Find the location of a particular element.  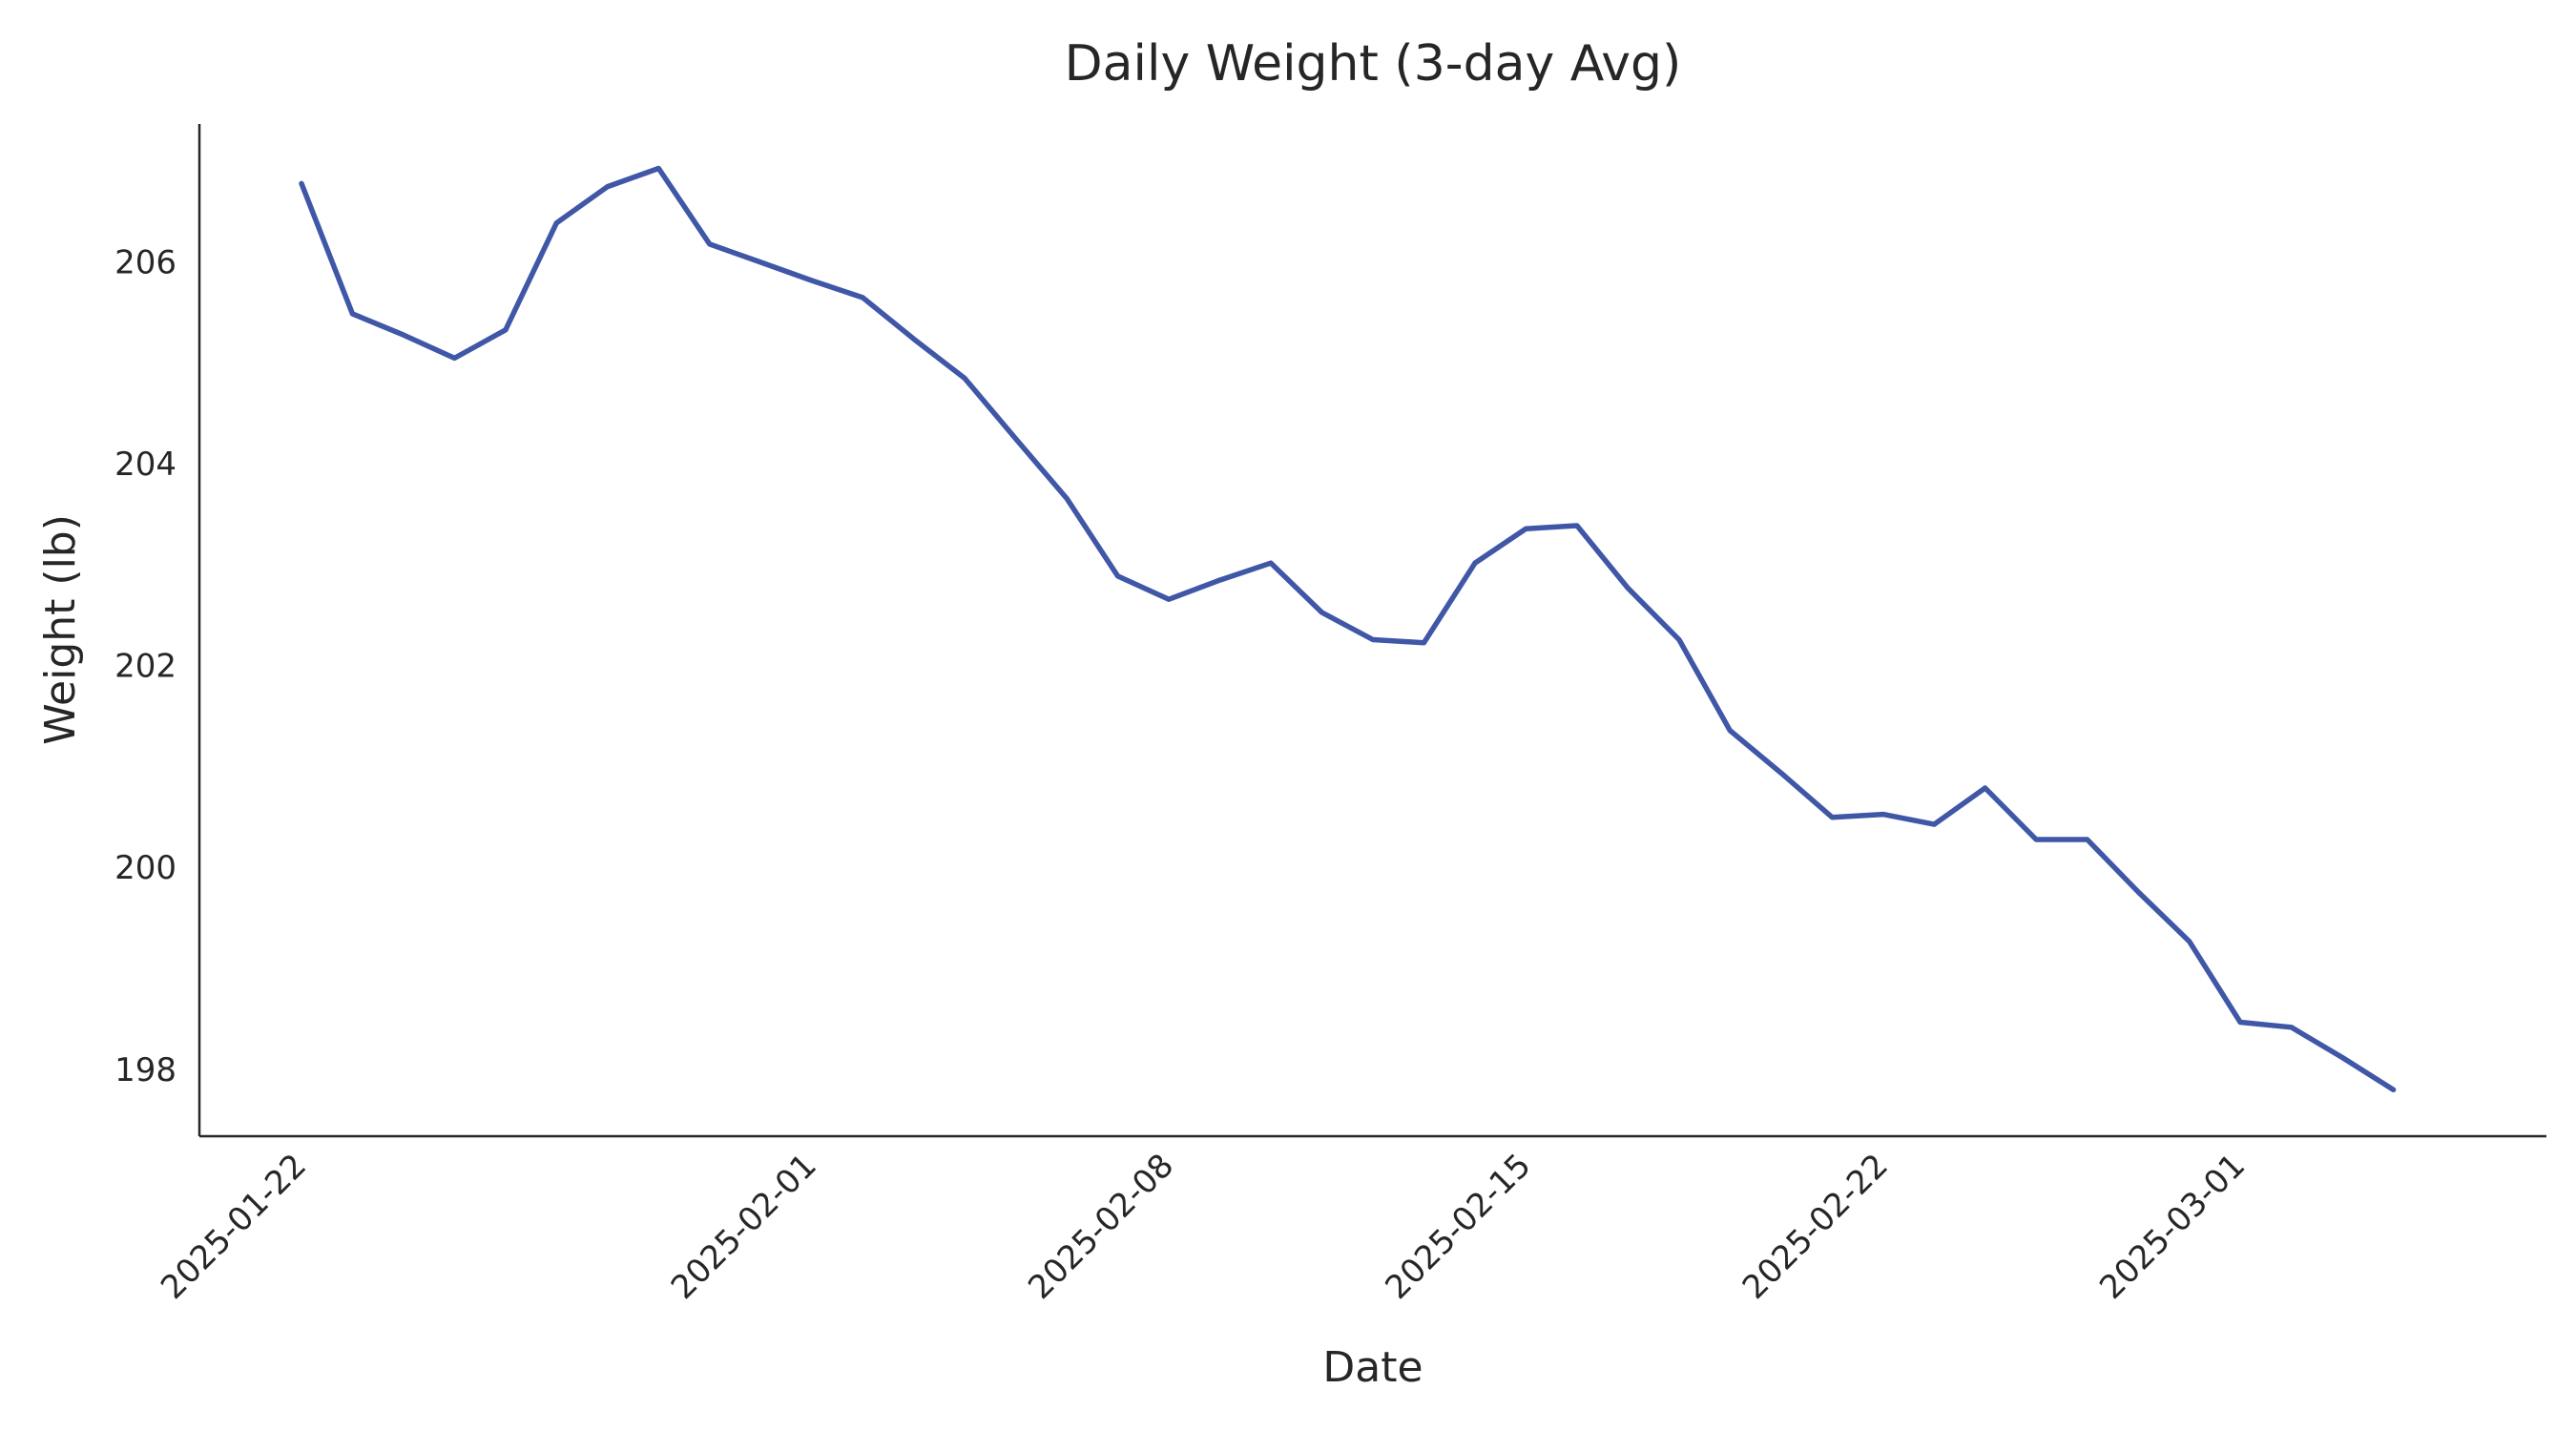

x-axis-label: Date is located at coordinates (1372, 1367).